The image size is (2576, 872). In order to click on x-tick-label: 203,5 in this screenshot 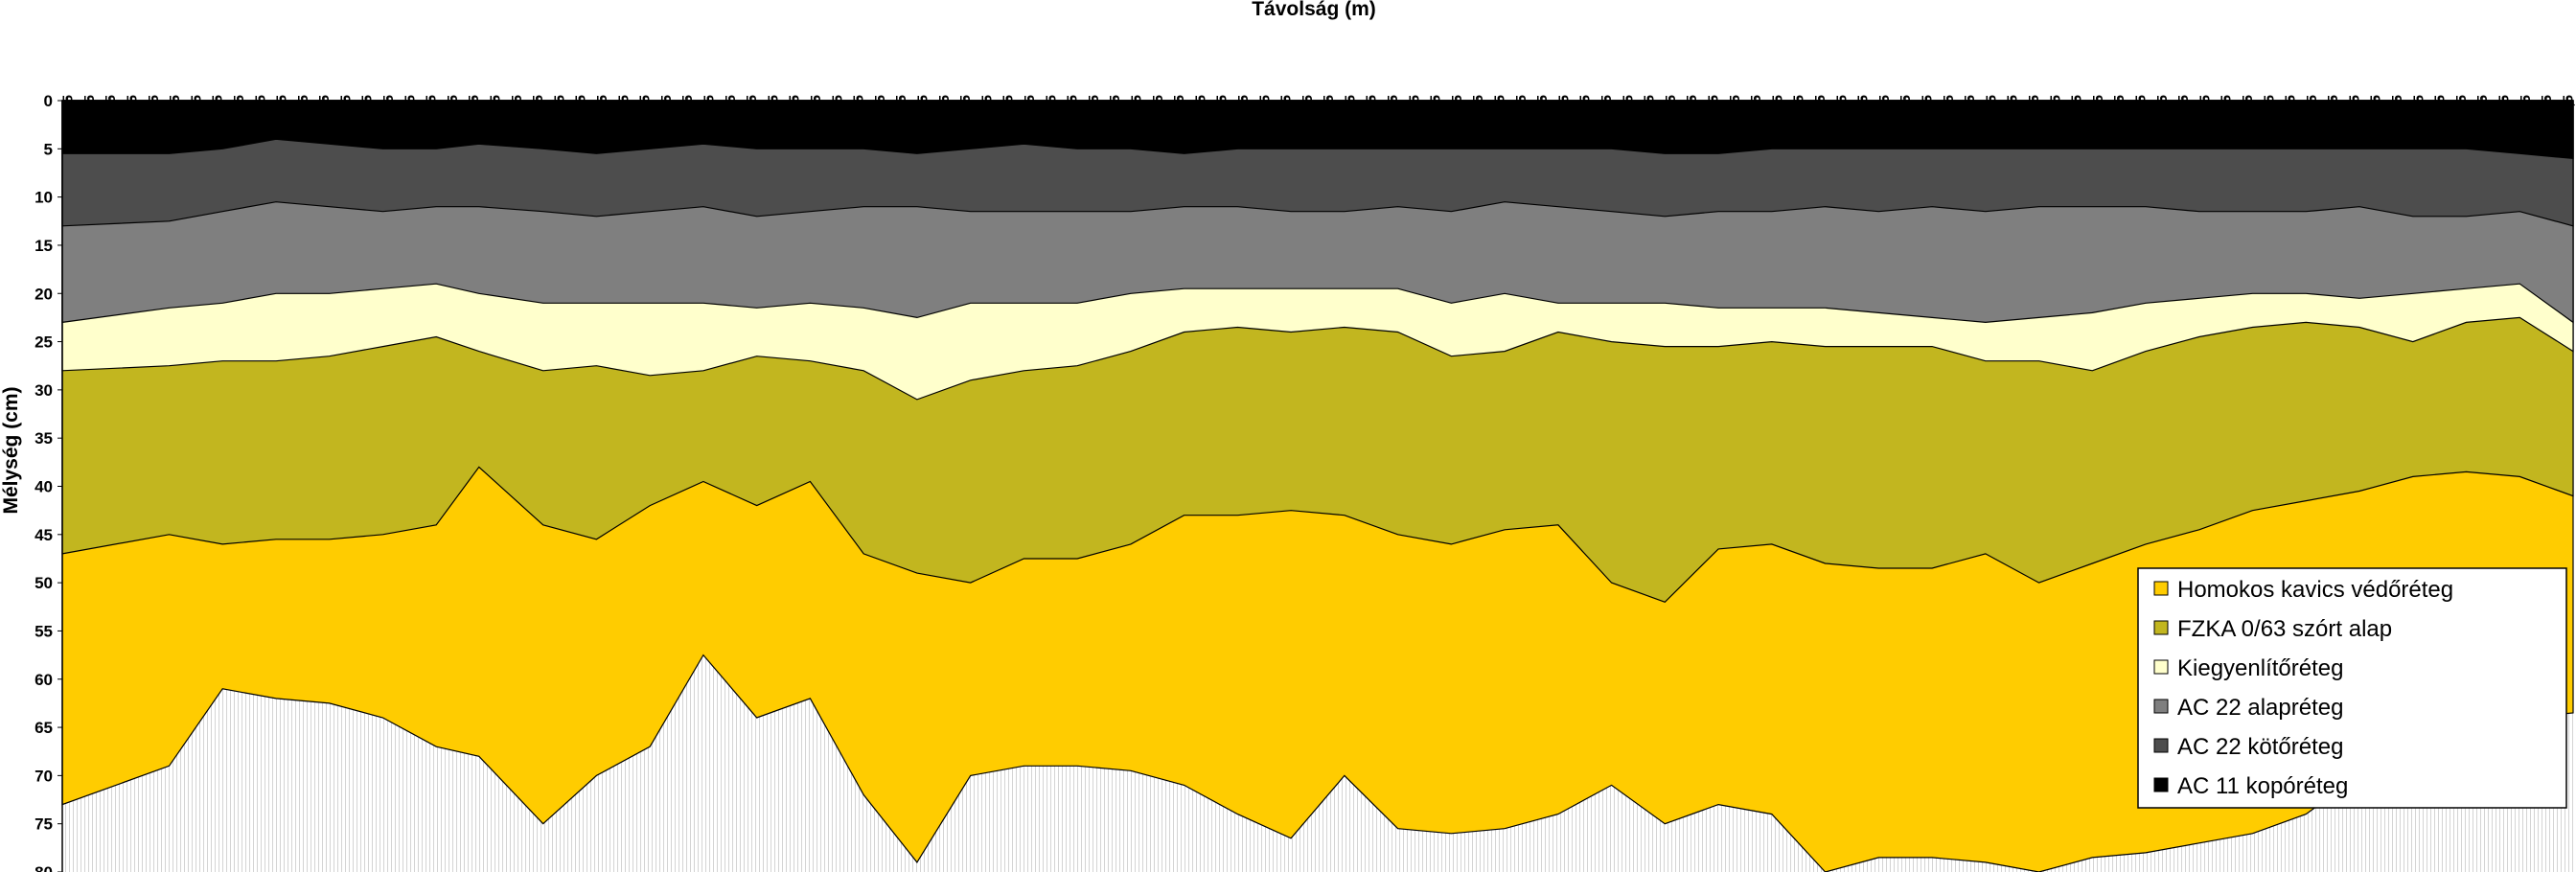, I will do `click(260, 113)`.